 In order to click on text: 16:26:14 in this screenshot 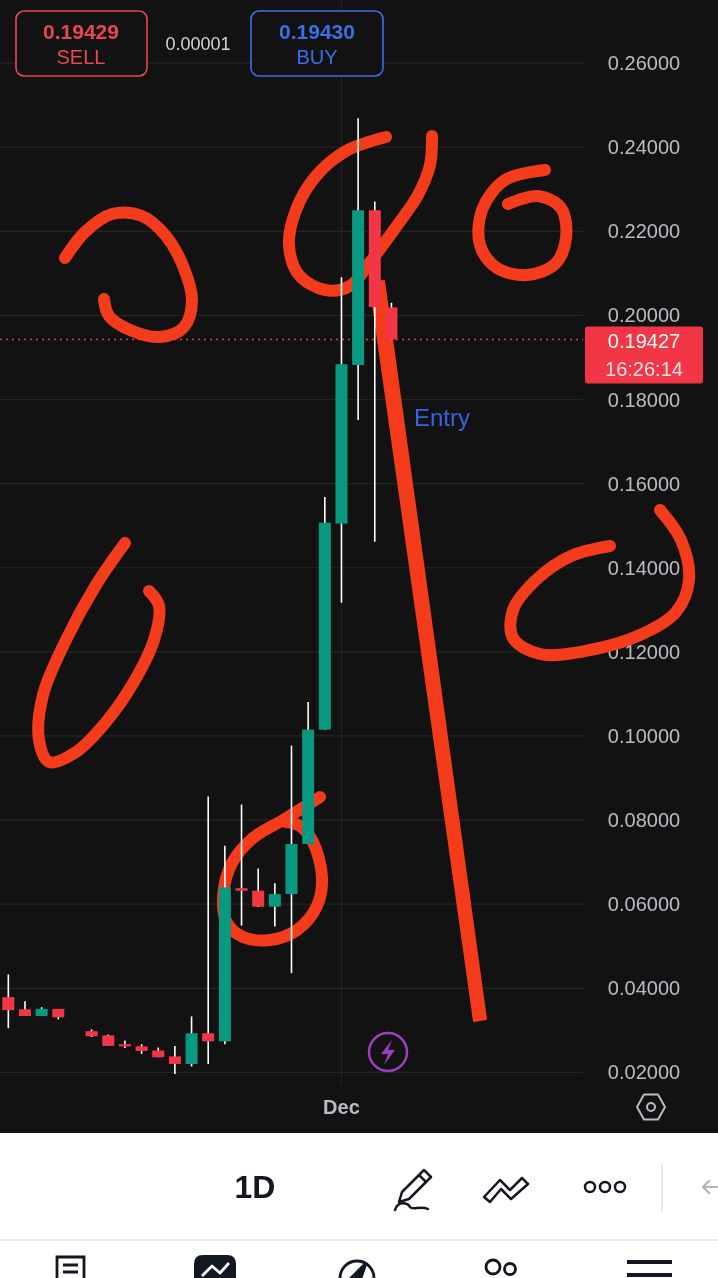, I will do `click(644, 368)`.